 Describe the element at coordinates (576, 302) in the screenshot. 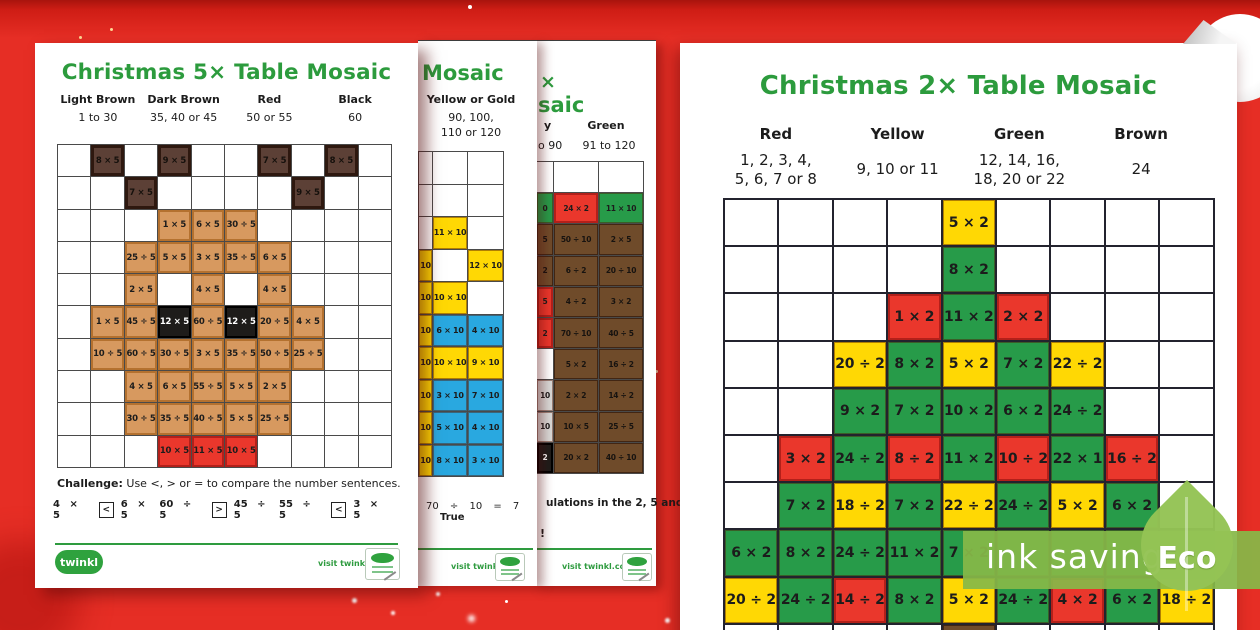

I see `mosaic-cell: 4 ÷ 2` at that location.